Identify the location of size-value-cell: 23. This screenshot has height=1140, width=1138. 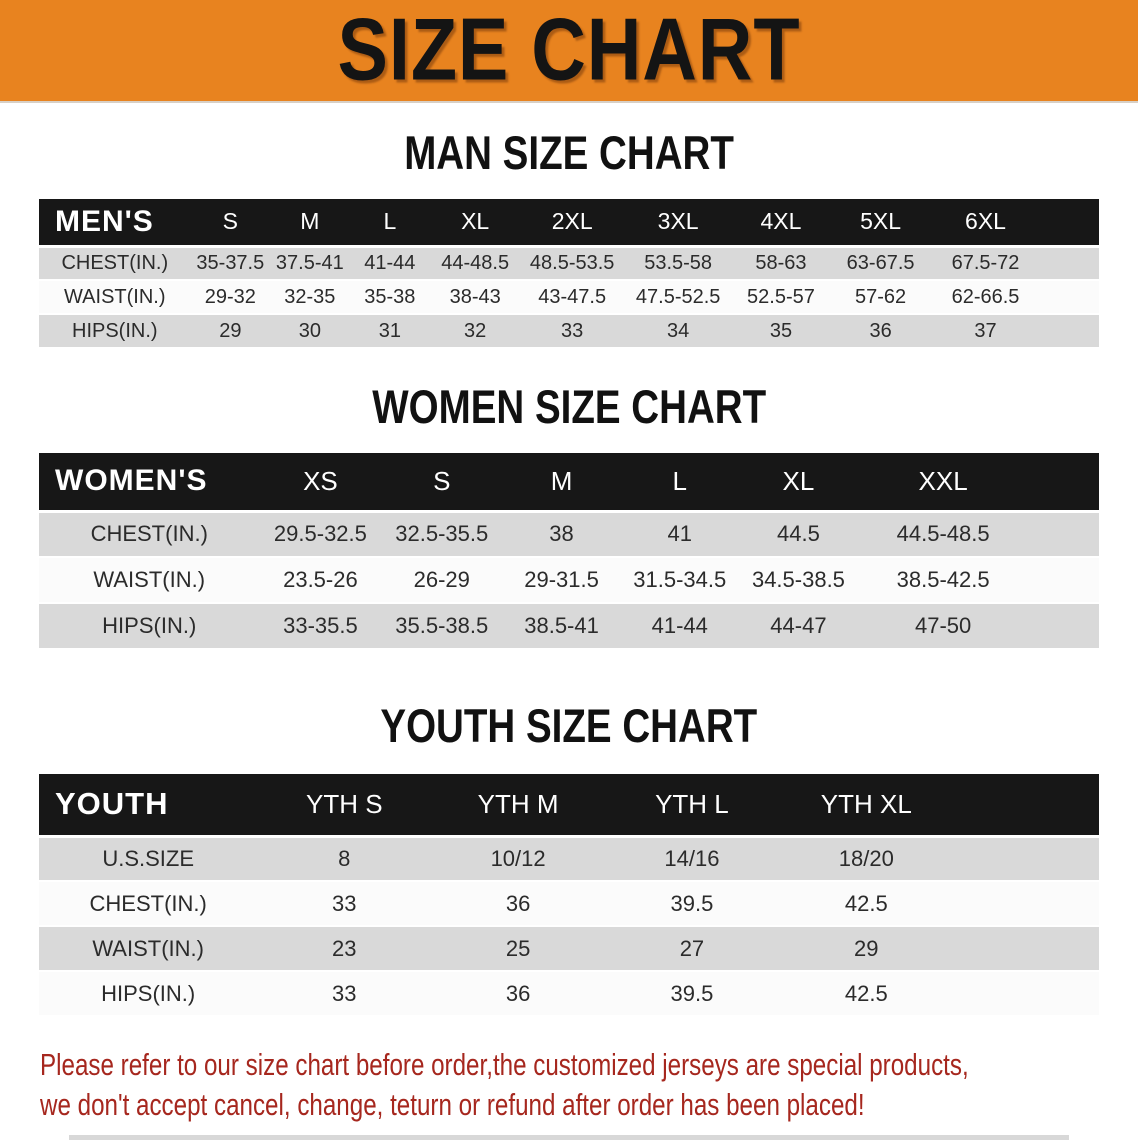
(344, 949).